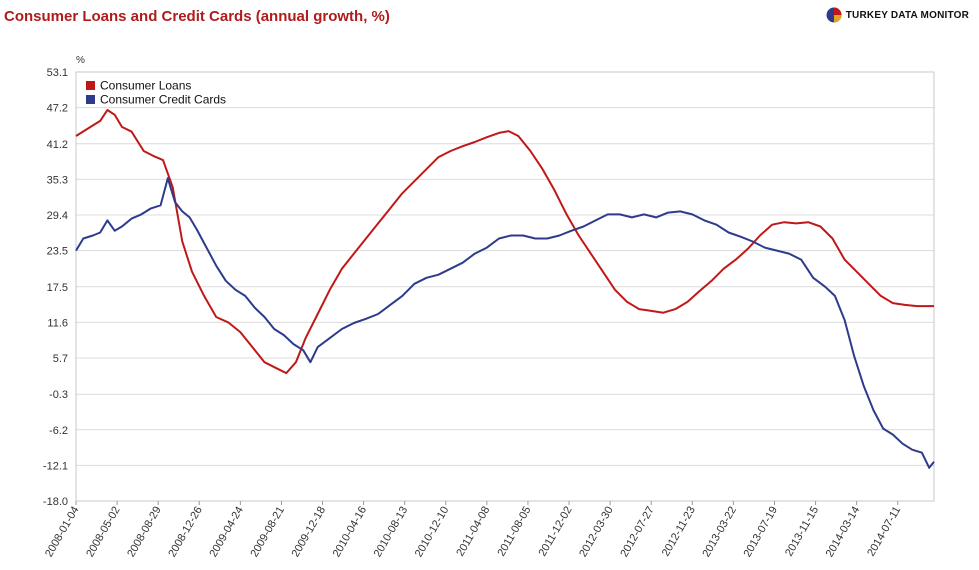 The image size is (979, 570). I want to click on x-tick-label: 2013-03-22, so click(719, 532).